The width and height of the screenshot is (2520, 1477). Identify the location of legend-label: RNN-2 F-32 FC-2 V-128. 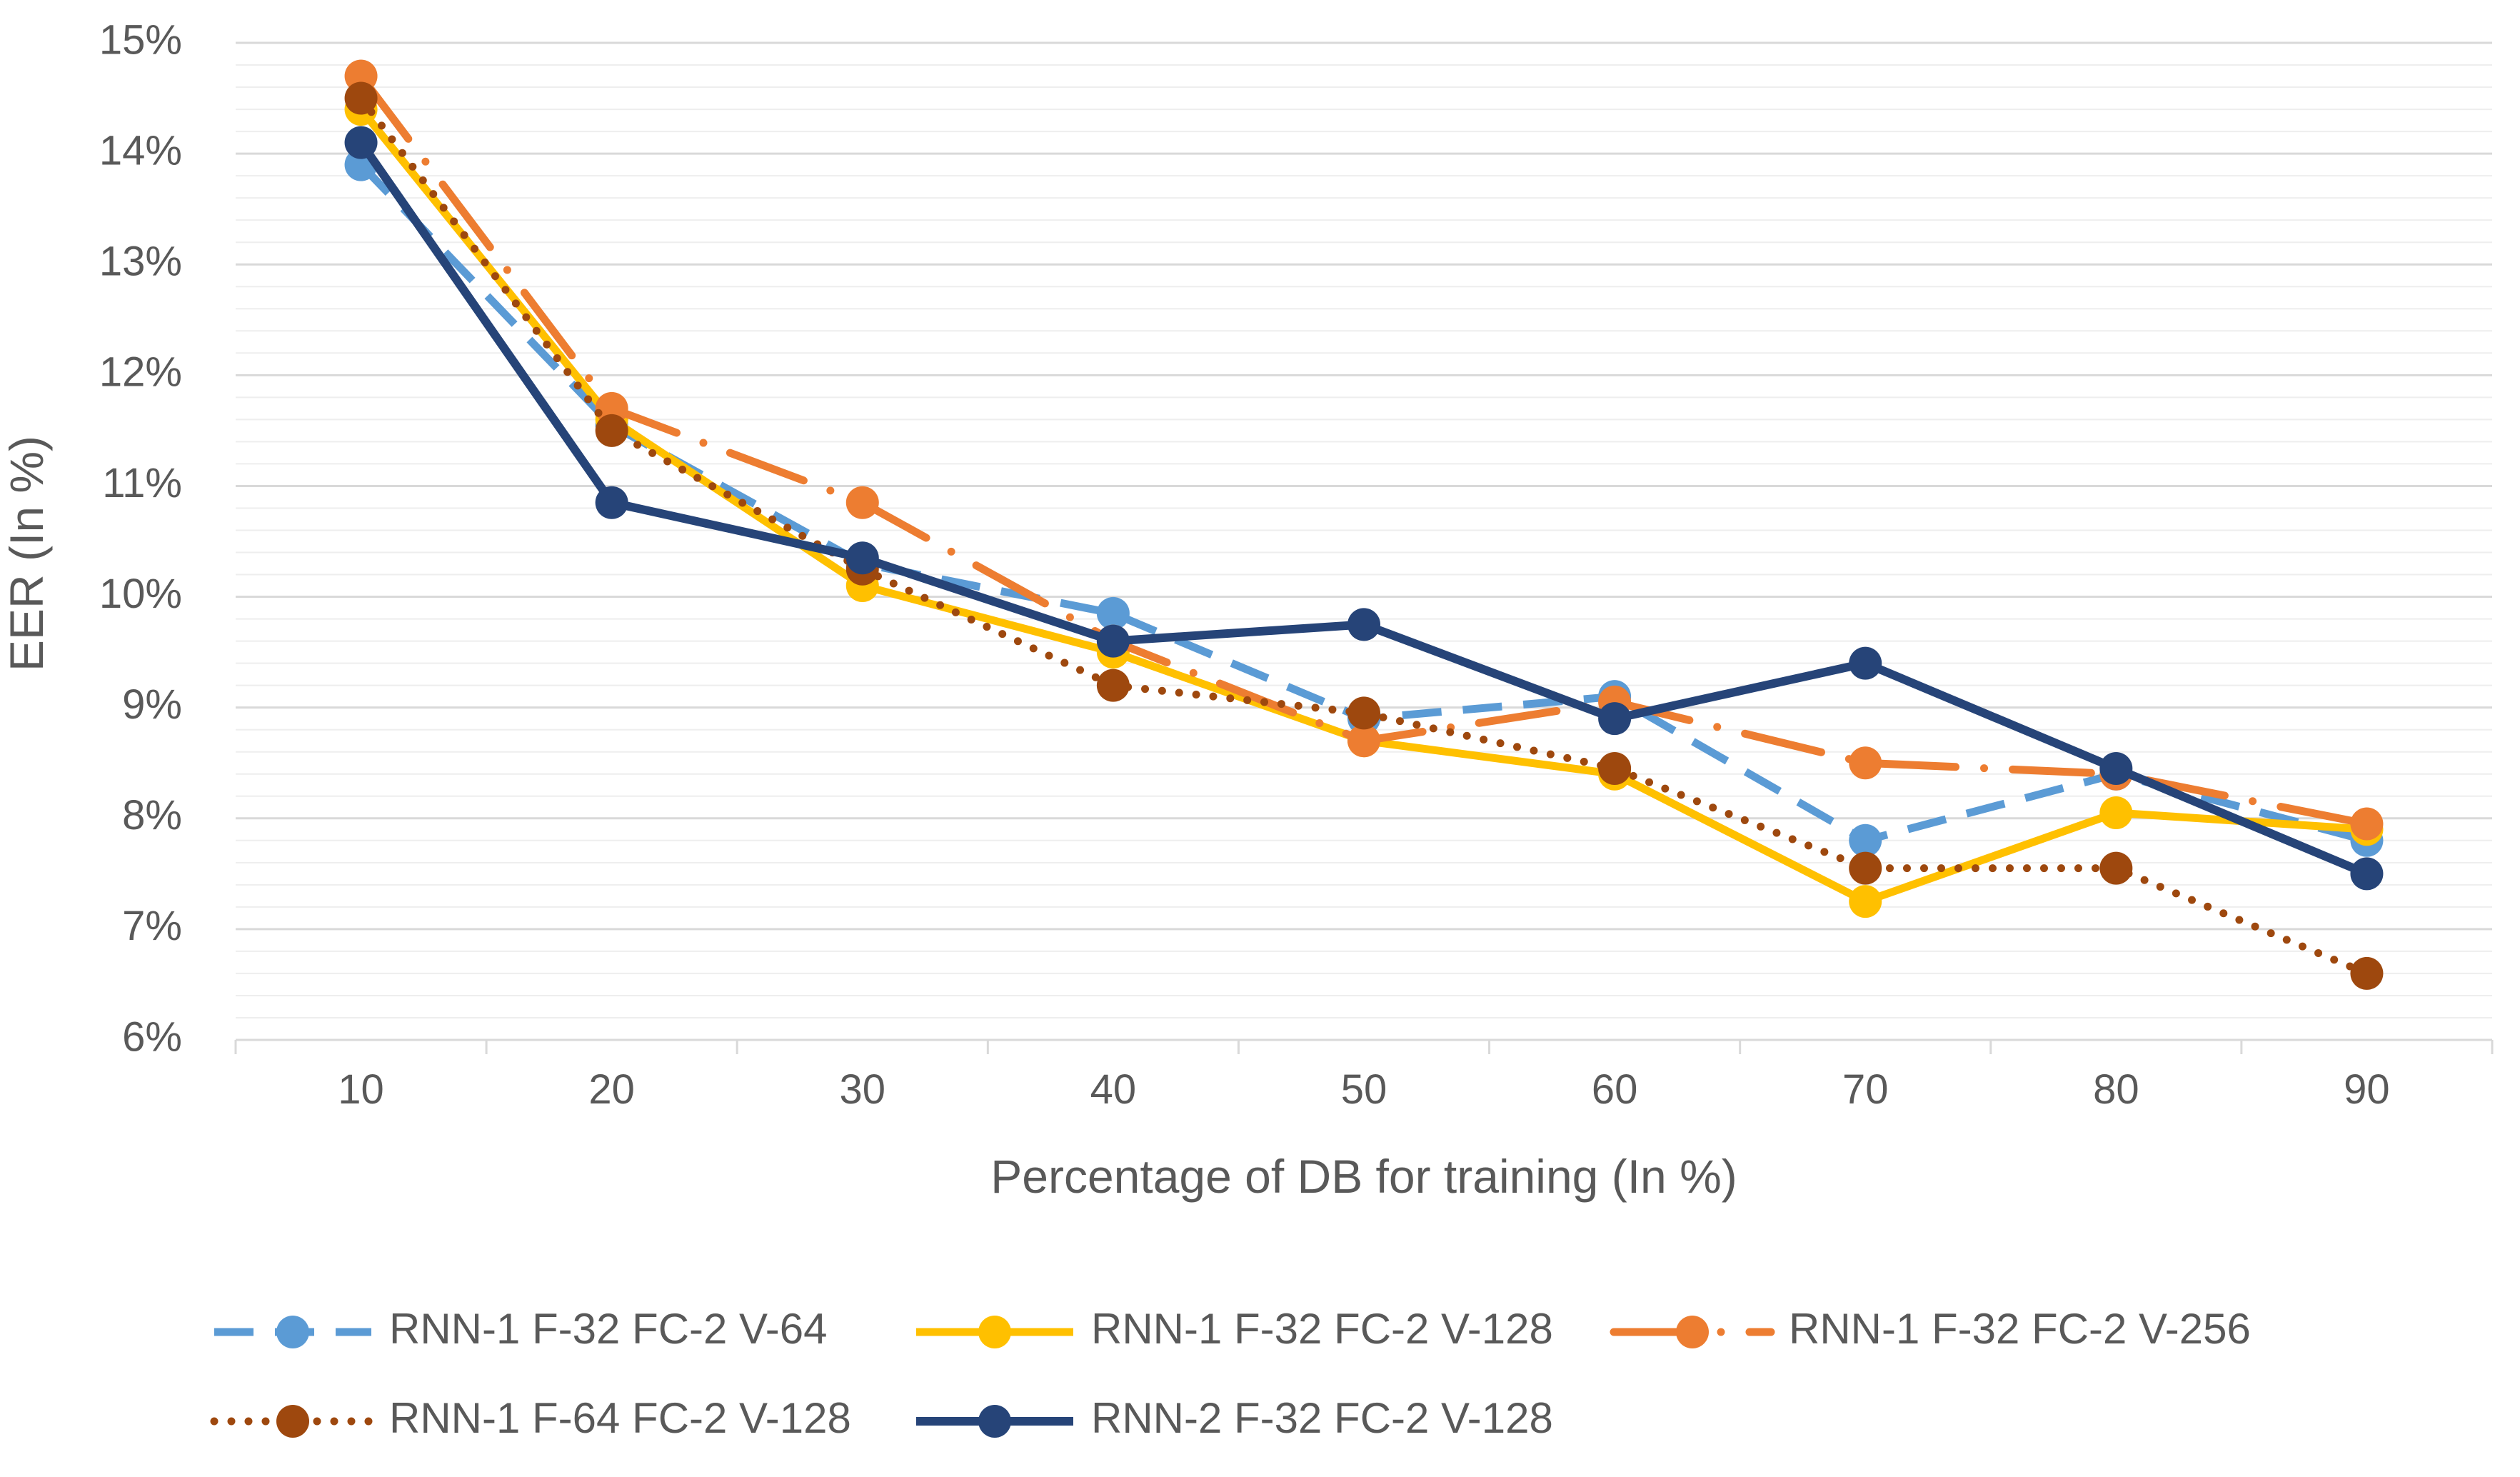
(1322, 1418).